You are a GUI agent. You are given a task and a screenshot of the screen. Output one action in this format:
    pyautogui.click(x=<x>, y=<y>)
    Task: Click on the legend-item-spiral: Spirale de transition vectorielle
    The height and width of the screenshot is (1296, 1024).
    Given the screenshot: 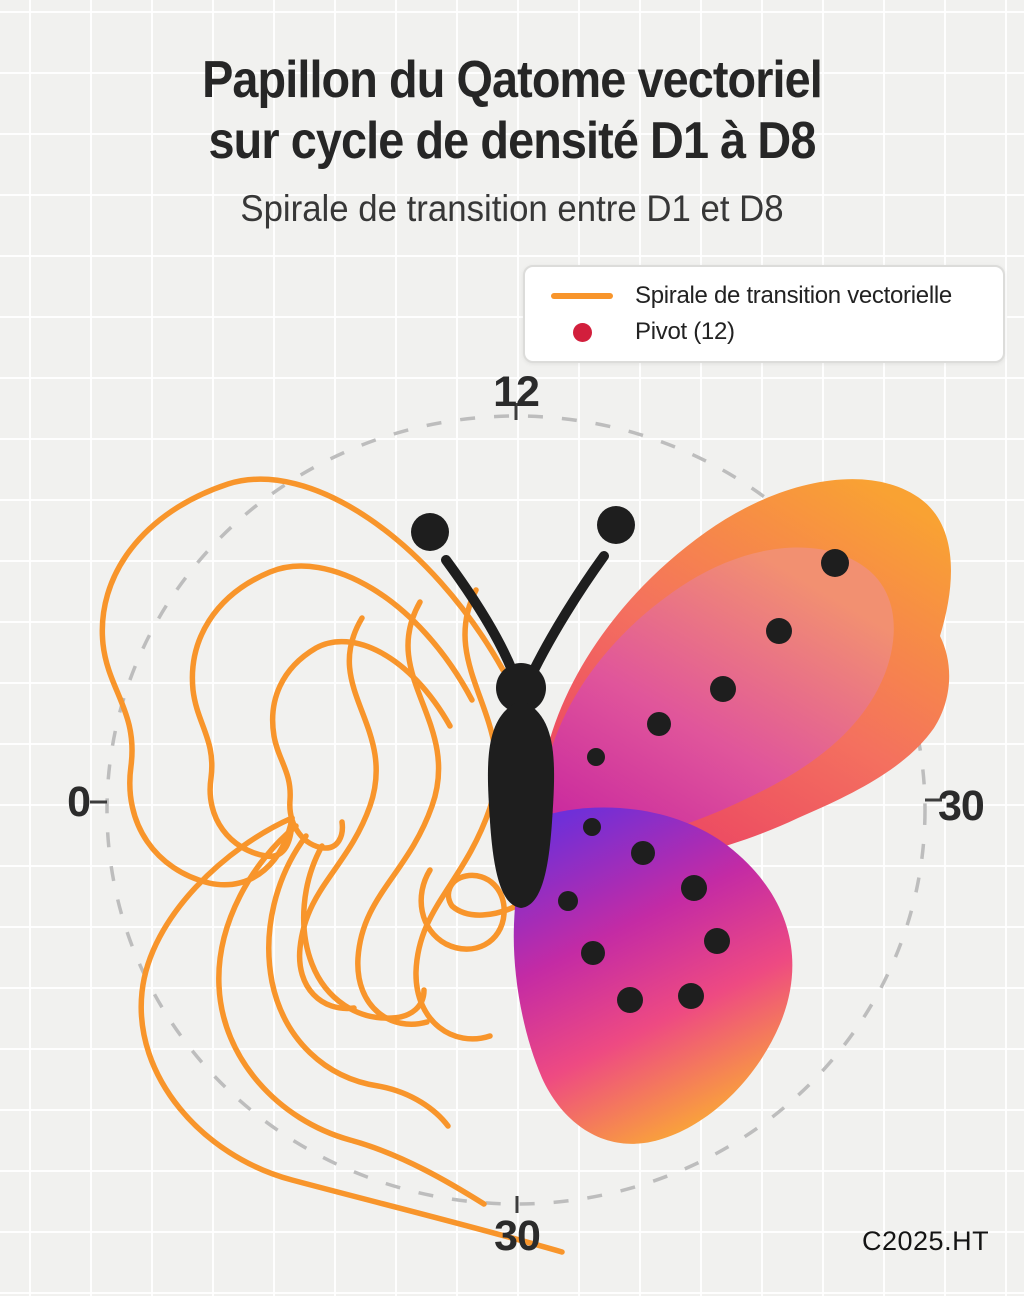 What is the action you would take?
    pyautogui.click(x=764, y=296)
    